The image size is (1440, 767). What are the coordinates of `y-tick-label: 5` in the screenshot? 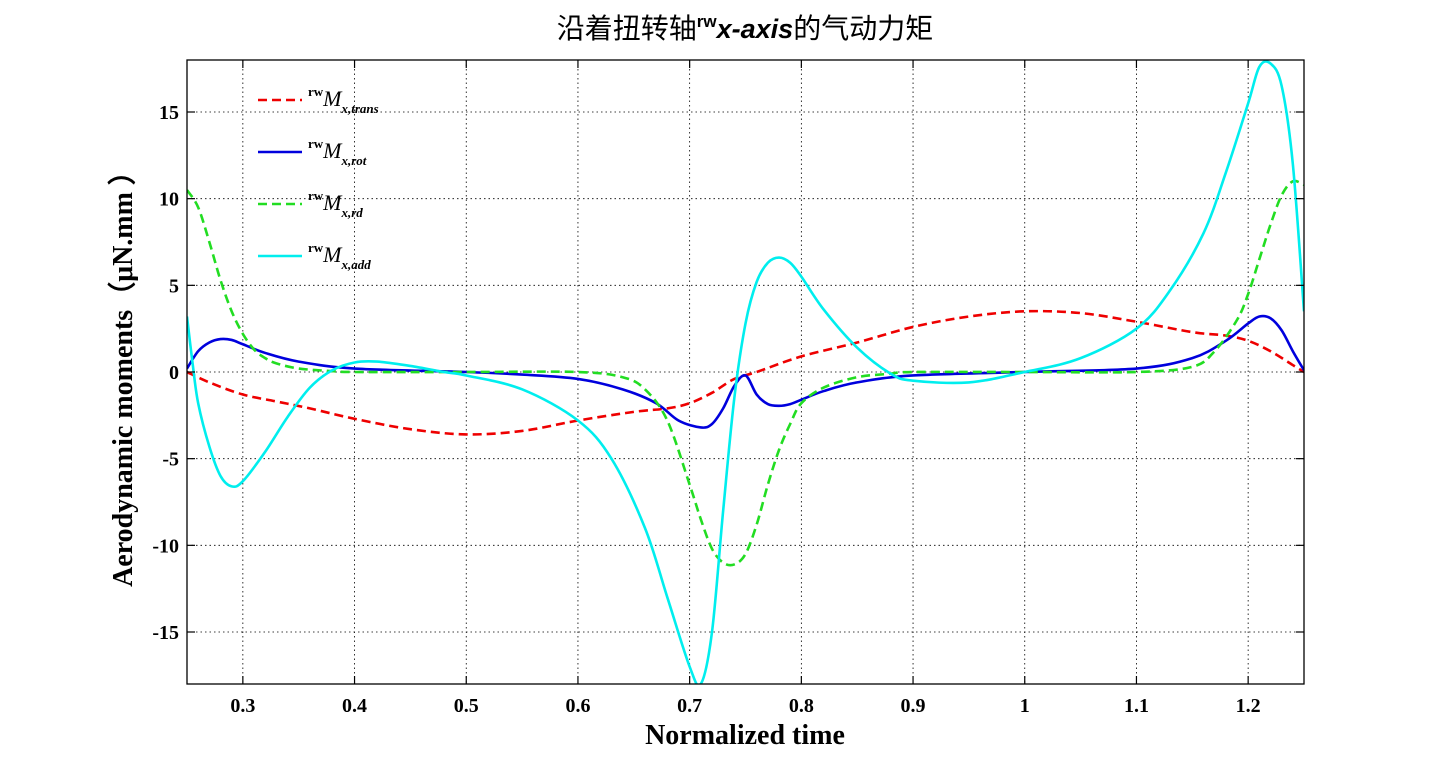 It's located at (174, 286).